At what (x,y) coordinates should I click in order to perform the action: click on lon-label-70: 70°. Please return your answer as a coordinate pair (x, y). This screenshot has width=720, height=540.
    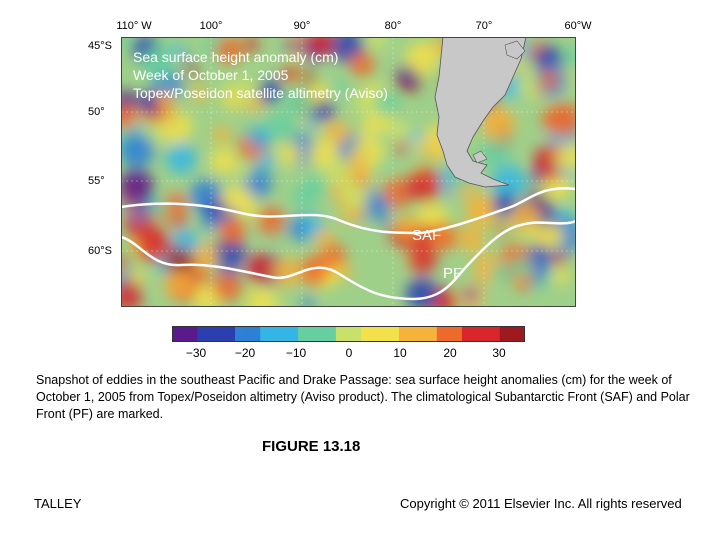
    Looking at the image, I should click on (484, 26).